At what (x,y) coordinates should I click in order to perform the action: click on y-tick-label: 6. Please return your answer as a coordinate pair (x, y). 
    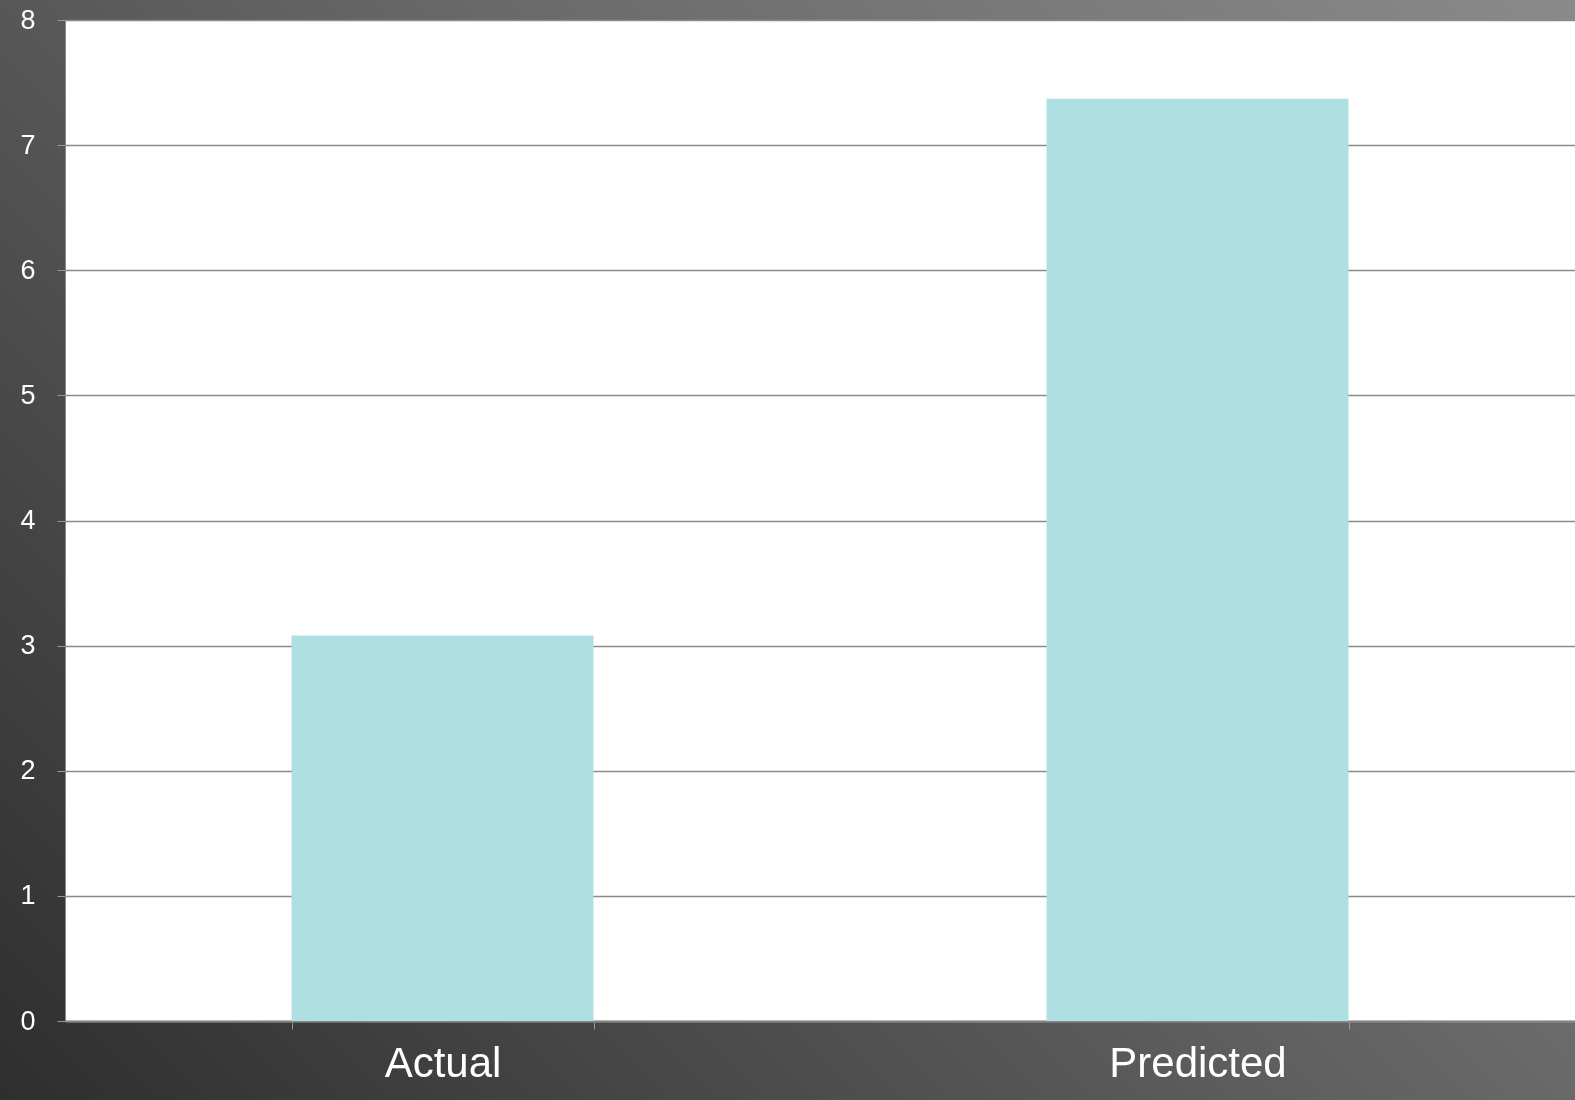
    Looking at the image, I should click on (28, 269).